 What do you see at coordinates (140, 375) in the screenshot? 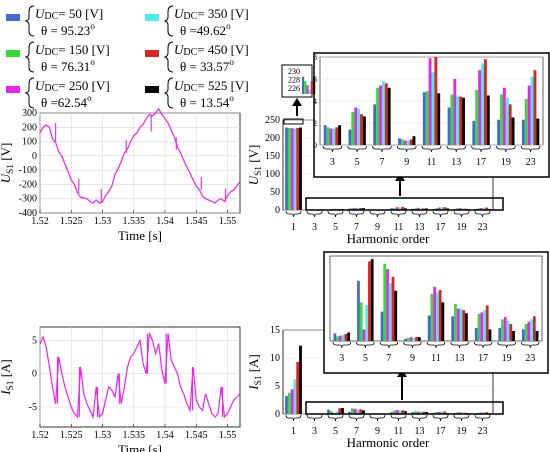
I see `waveform-line` at bounding box center [140, 375].